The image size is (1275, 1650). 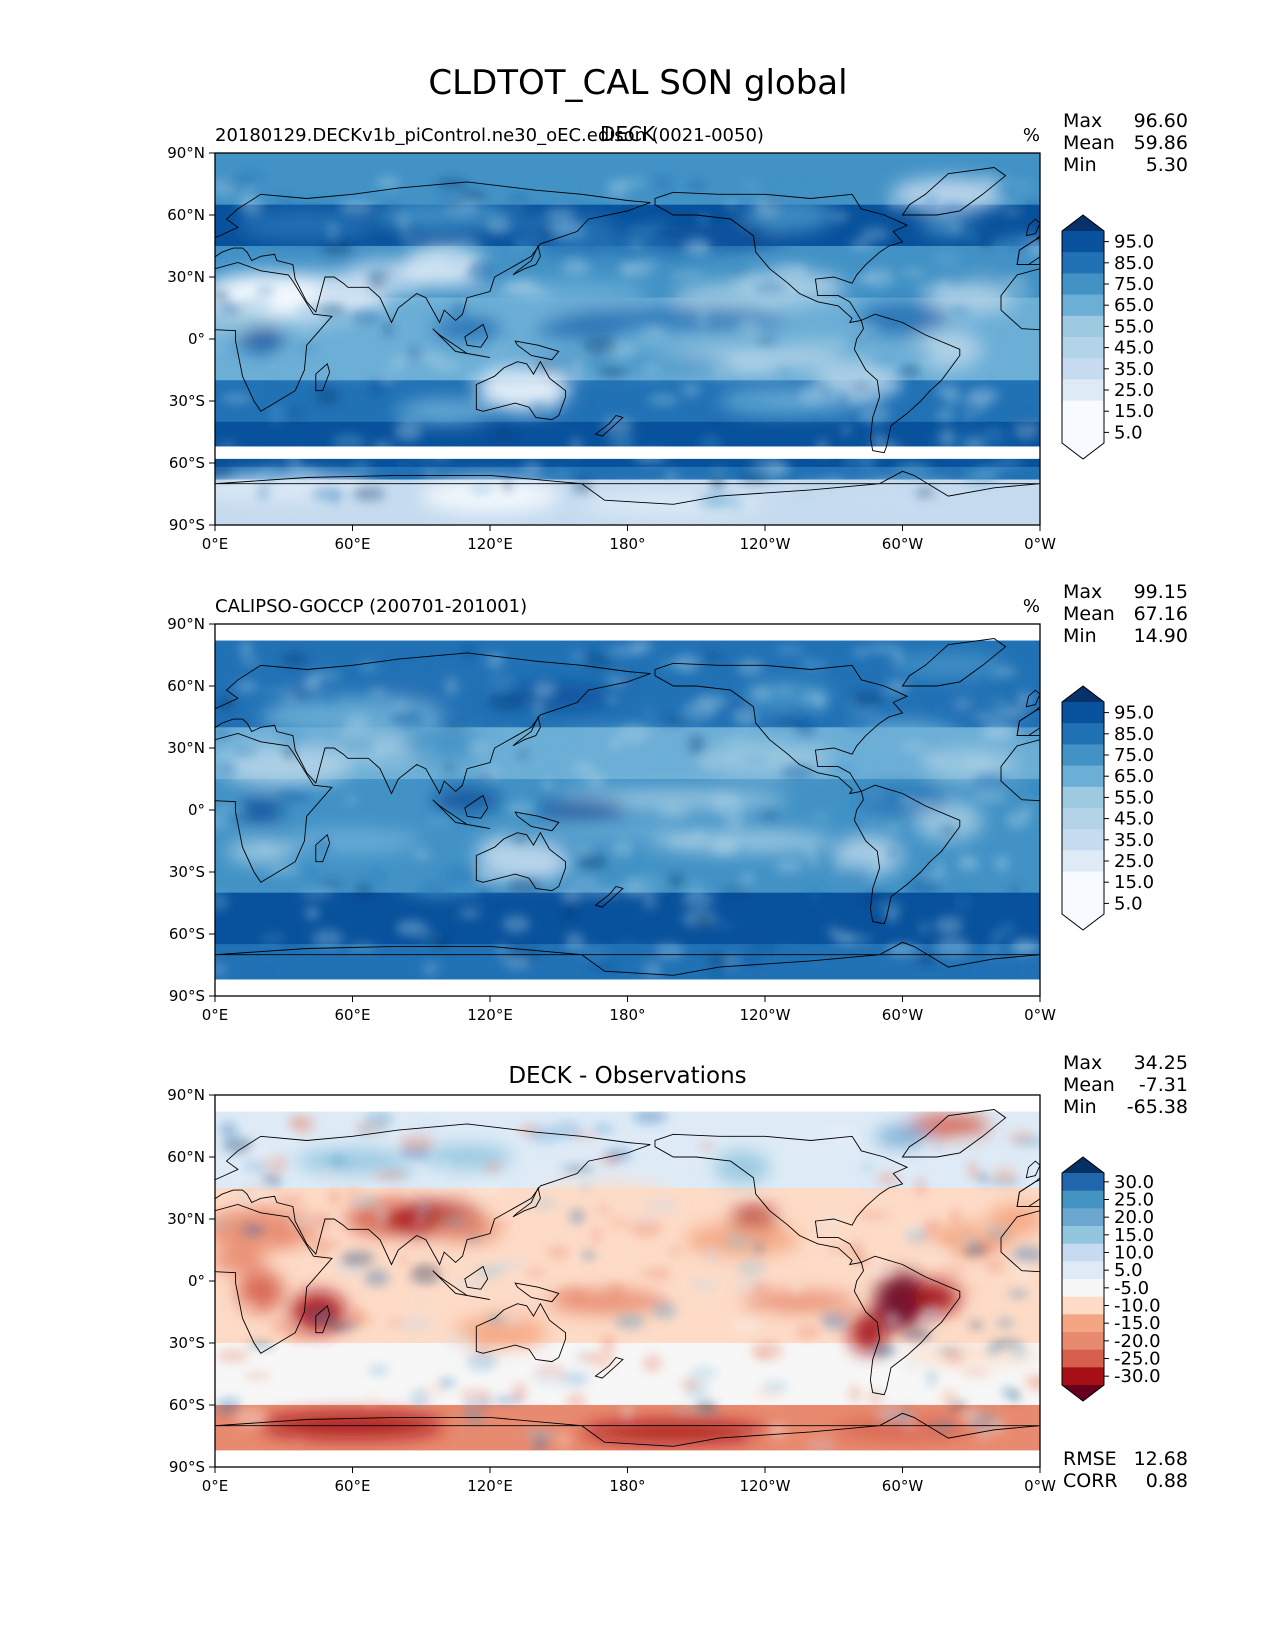 What do you see at coordinates (476, 806) in the screenshot?
I see `borneo-coast` at bounding box center [476, 806].